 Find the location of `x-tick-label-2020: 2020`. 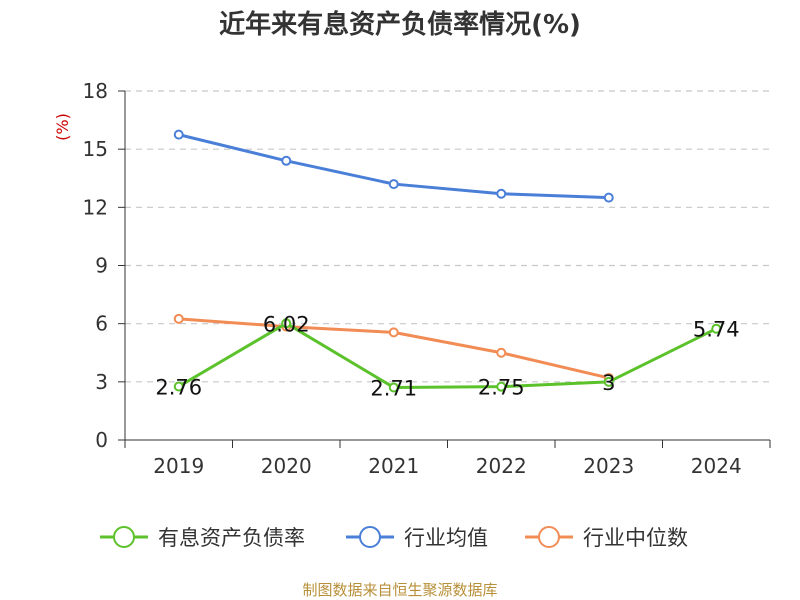

x-tick-label-2020: 2020 is located at coordinates (286, 466).